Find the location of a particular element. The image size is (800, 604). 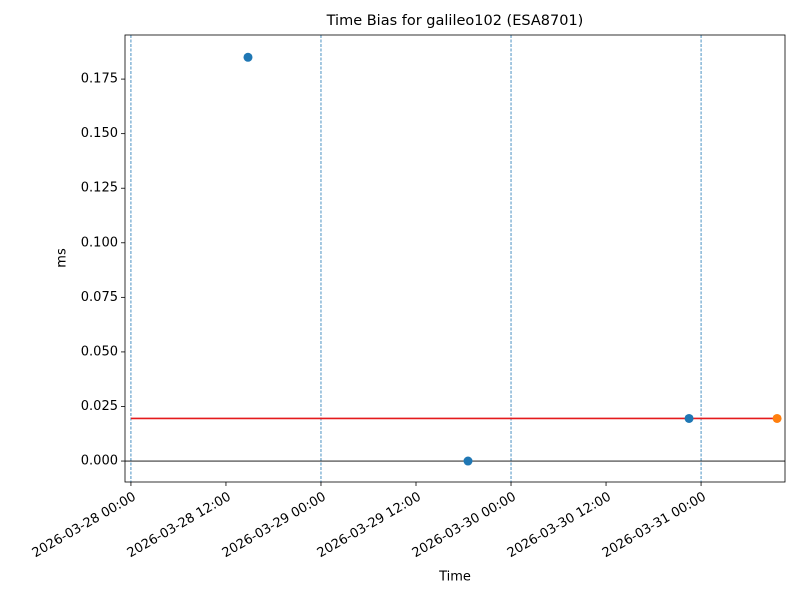

y-tick-label: 0.175 is located at coordinates (99, 79).